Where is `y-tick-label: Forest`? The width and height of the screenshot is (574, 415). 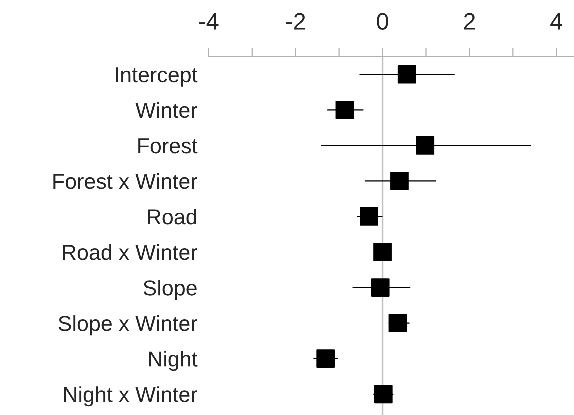
y-tick-label: Forest is located at coordinates (168, 146).